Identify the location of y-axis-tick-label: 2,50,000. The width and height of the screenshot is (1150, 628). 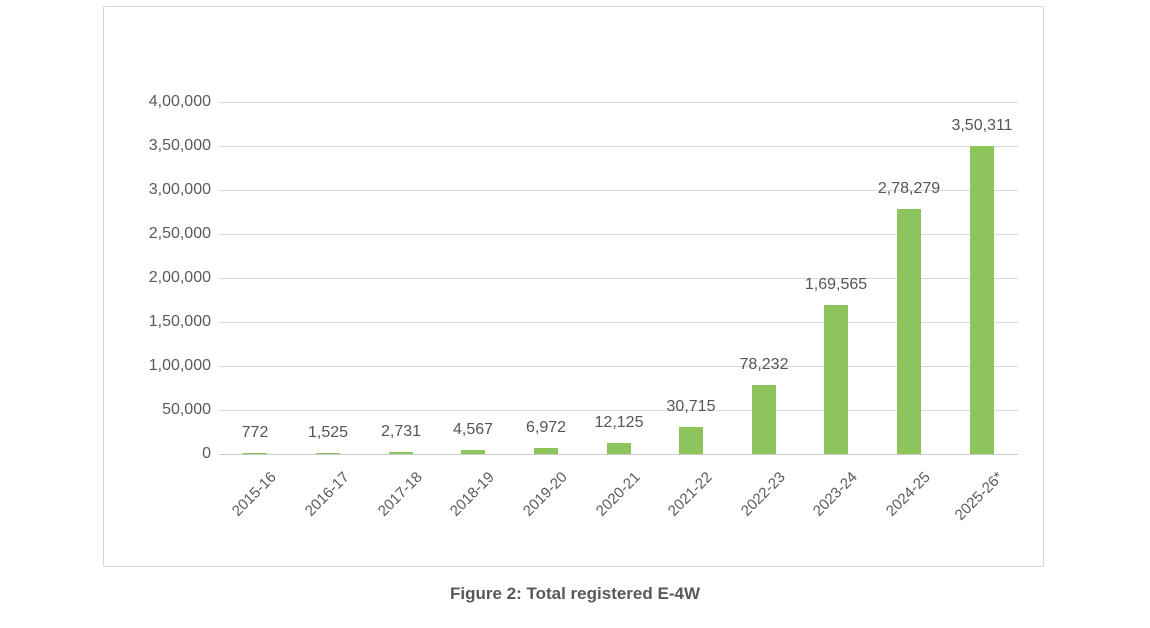
(179, 233).